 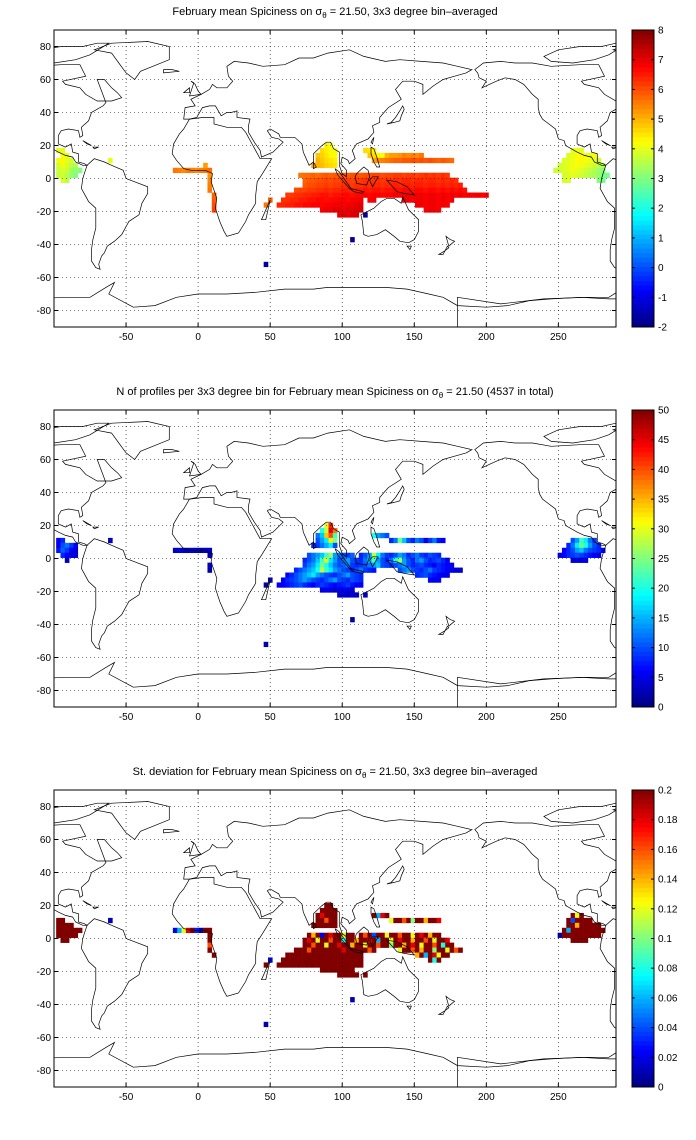 I want to click on colorbar: 8 7 6 5 4 3 2 1 0 -1 -2, so click(x=649, y=180).